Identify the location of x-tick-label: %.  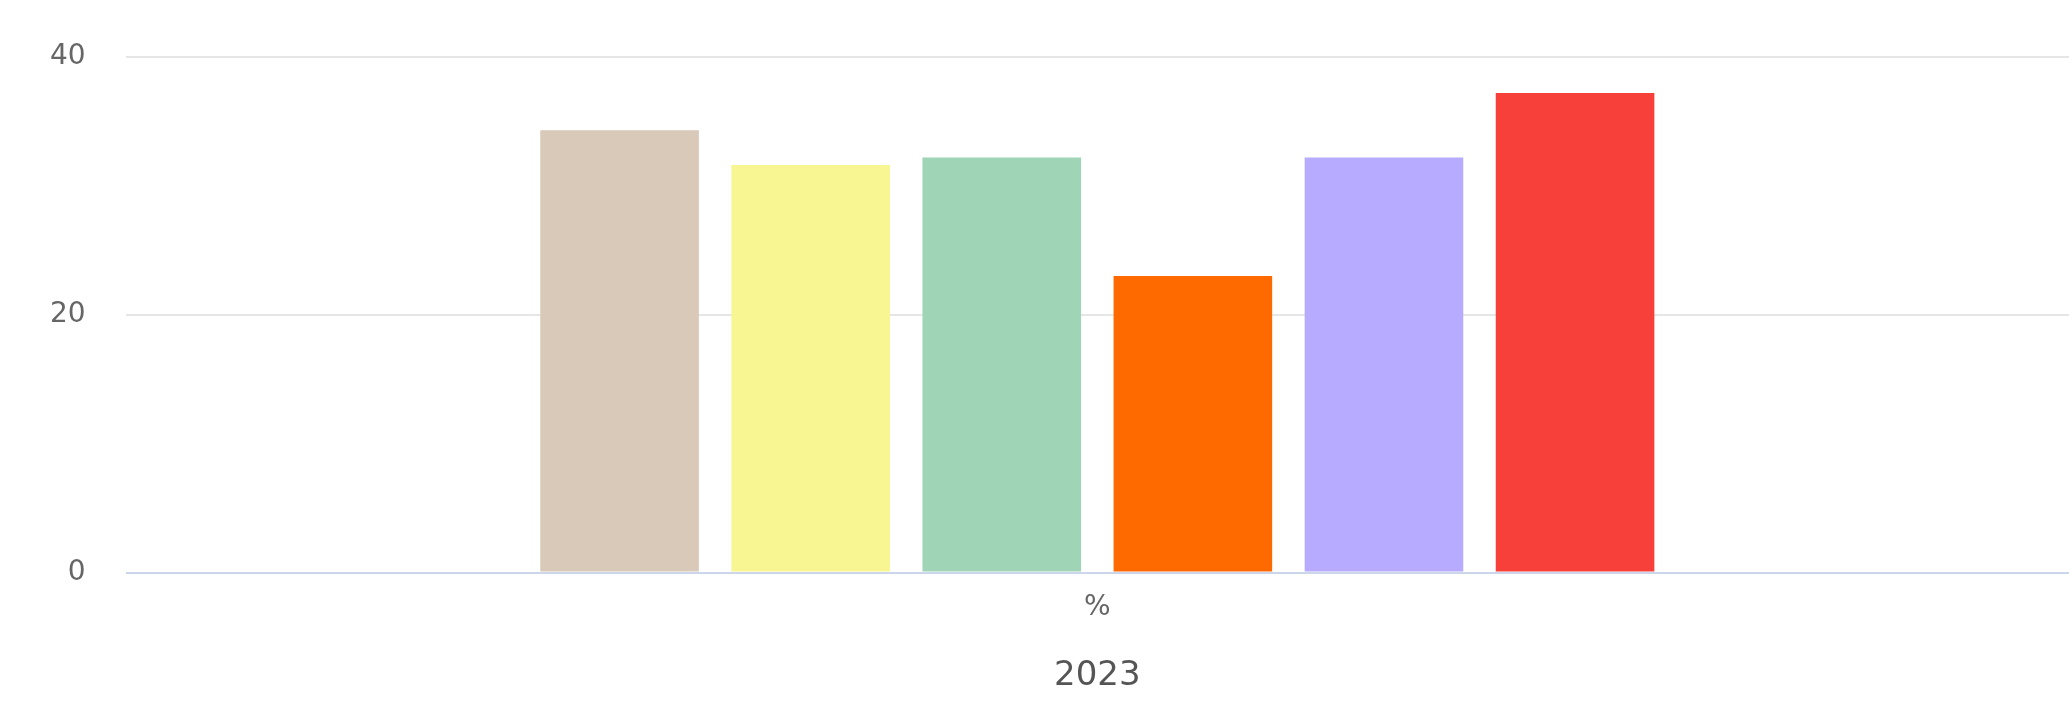
(1097, 605).